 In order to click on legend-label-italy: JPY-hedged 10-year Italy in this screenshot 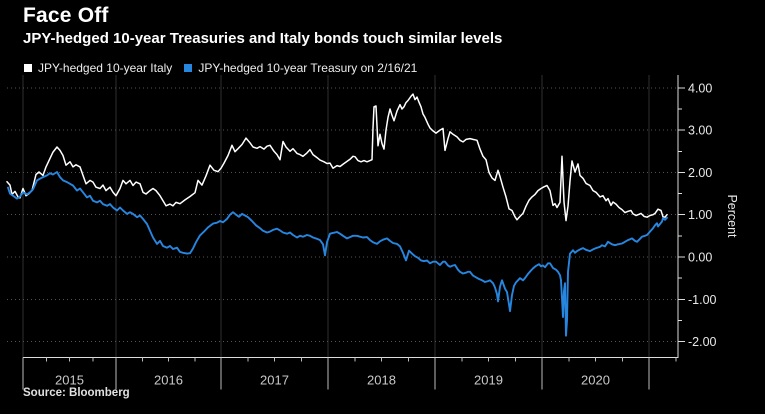, I will do `click(105, 68)`.